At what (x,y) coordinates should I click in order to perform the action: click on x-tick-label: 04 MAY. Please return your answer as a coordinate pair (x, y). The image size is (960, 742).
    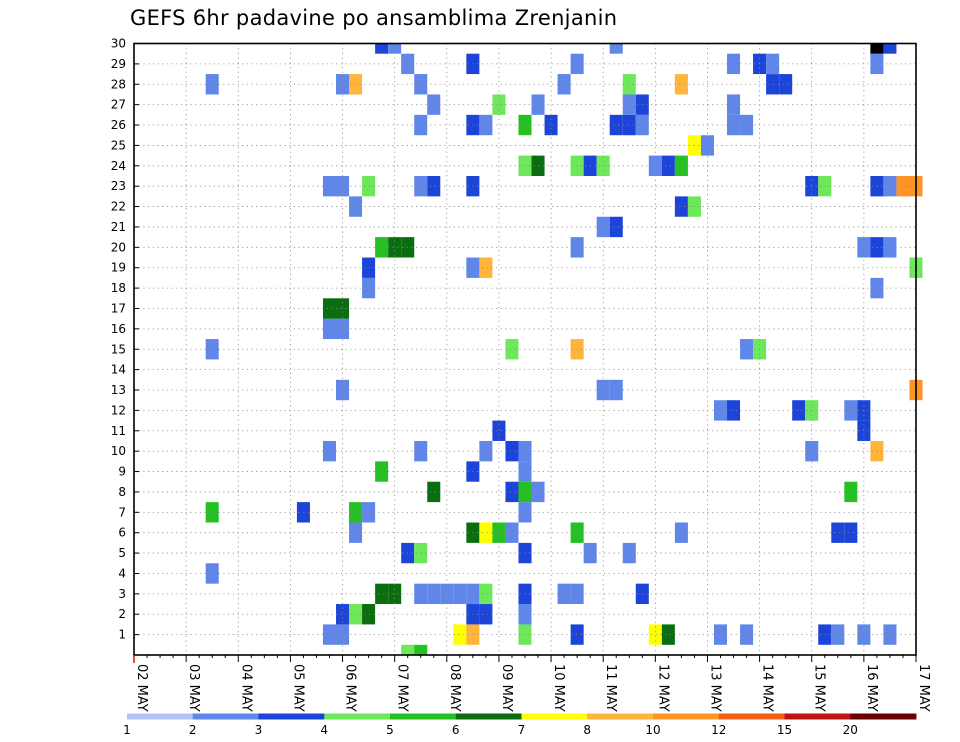
    Looking at the image, I should click on (245, 688).